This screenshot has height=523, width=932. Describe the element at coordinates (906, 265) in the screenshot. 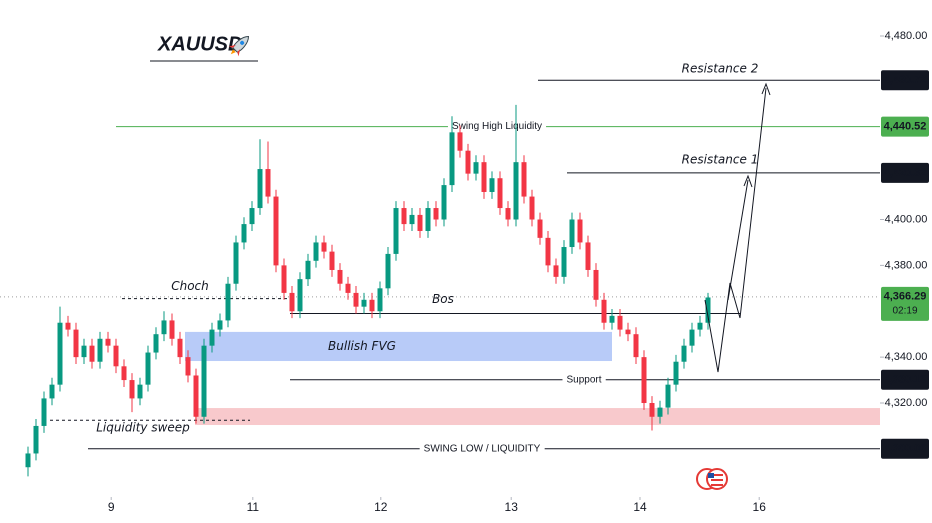

I see `y-tick-label: 4,380.00` at that location.